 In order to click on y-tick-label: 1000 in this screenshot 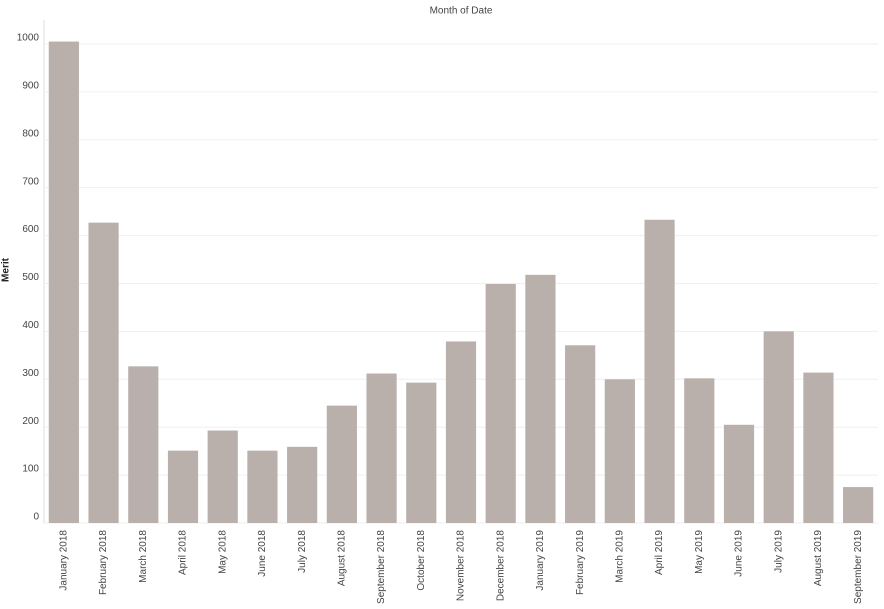, I will do `click(28, 38)`.